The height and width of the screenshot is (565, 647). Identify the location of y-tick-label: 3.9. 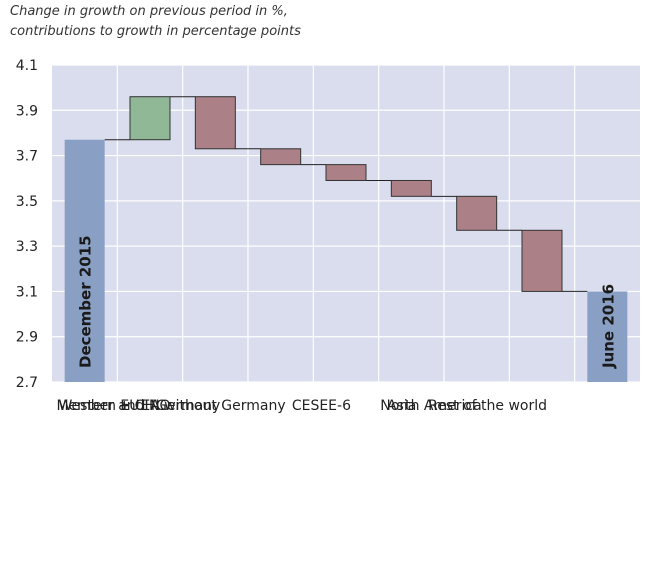
(27, 111).